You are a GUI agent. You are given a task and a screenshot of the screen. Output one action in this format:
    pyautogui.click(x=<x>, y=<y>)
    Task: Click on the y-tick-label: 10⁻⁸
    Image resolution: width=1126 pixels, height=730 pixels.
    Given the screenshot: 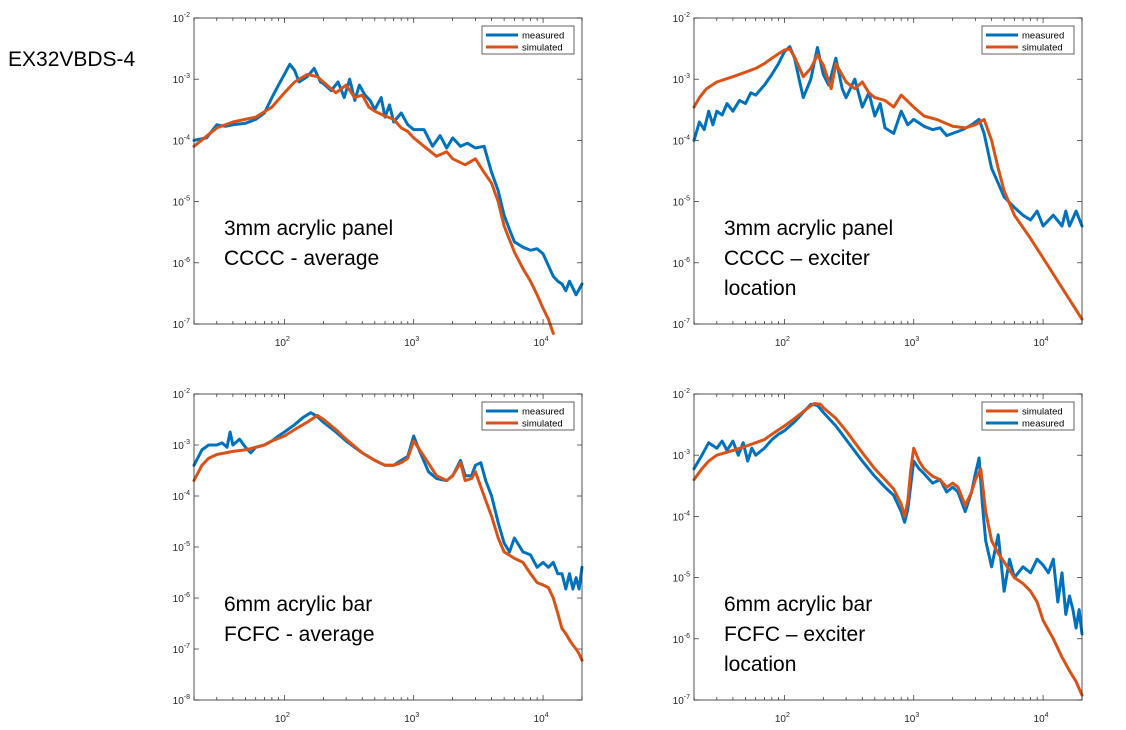 What is the action you would take?
    pyautogui.click(x=181, y=700)
    